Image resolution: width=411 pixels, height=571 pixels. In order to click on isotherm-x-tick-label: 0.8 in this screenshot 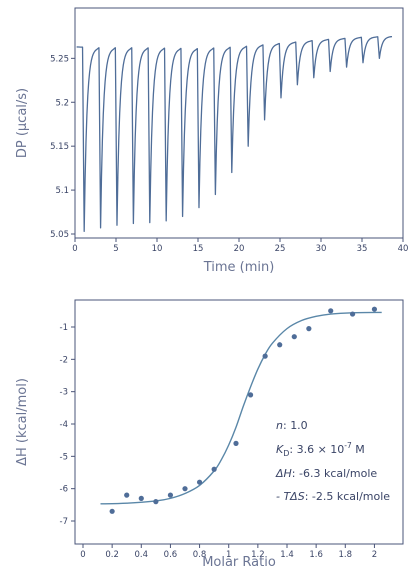, I will do `click(200, 555)`.